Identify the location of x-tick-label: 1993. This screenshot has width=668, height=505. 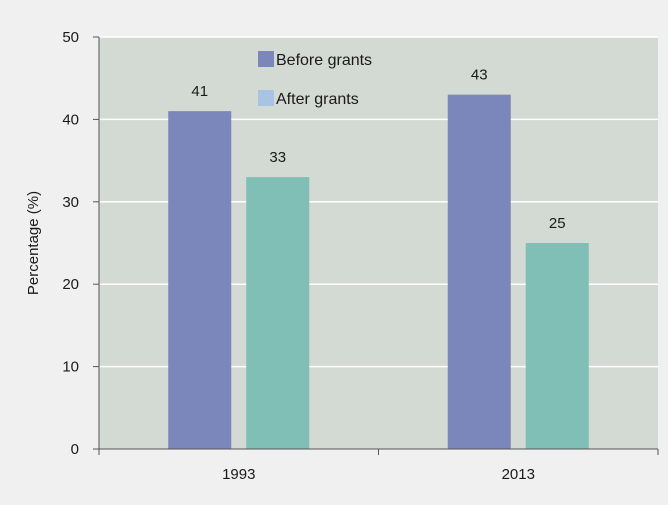
(238, 474).